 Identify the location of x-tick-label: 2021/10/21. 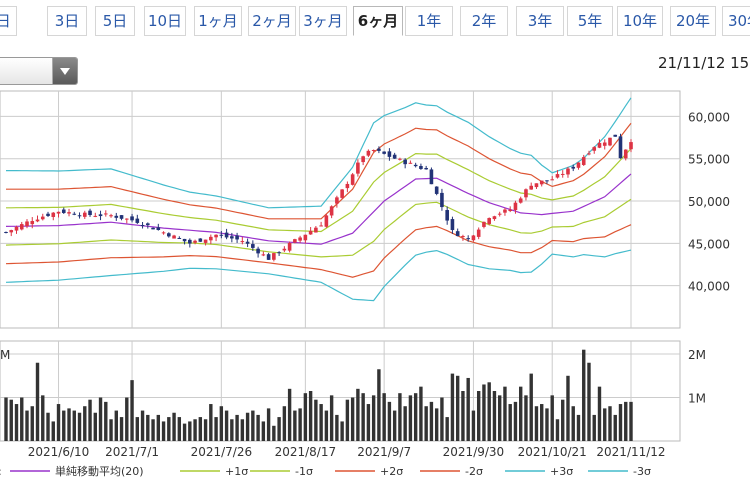
(552, 452).